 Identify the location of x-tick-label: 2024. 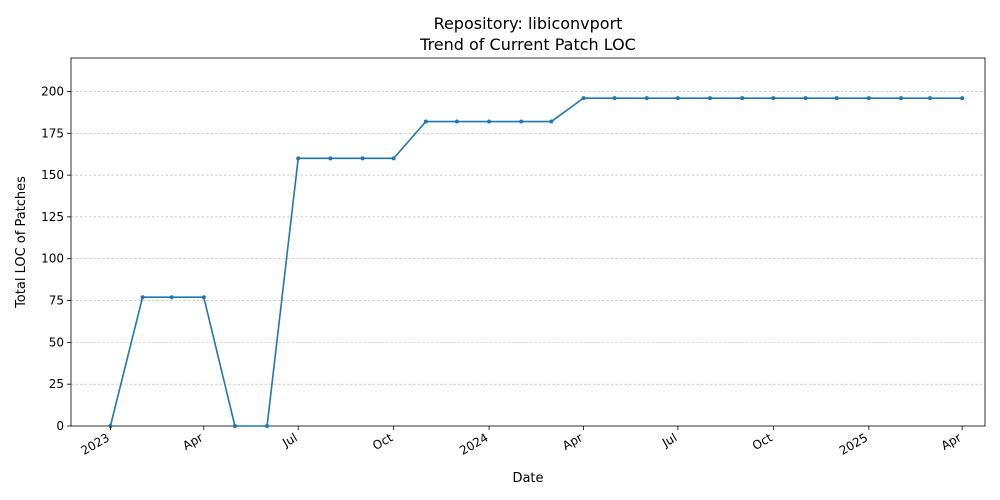
(473, 443).